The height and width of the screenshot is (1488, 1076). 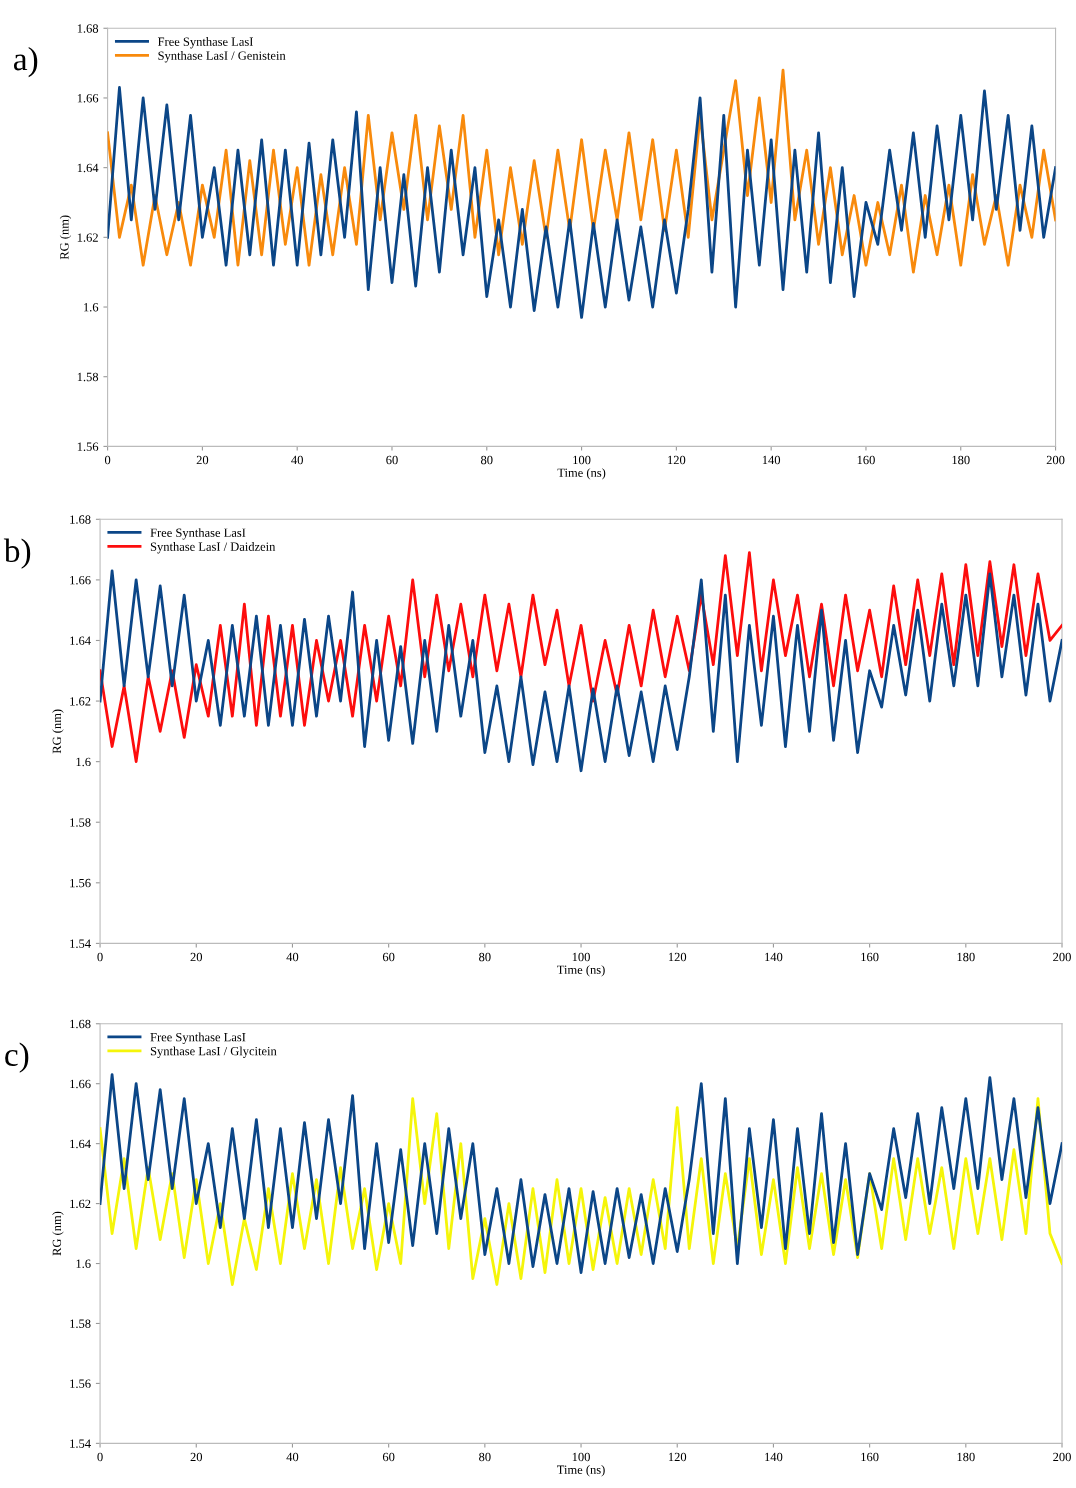 What do you see at coordinates (222, 57) in the screenshot?
I see `legend-label: Synthase LasI / Genistein` at bounding box center [222, 57].